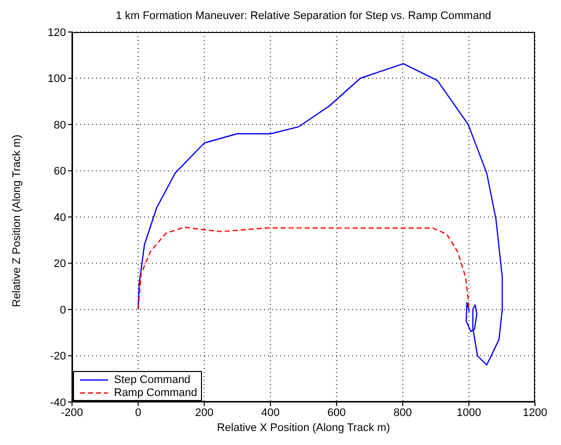  I want to click on y-tick-label: 20, so click(60, 264).